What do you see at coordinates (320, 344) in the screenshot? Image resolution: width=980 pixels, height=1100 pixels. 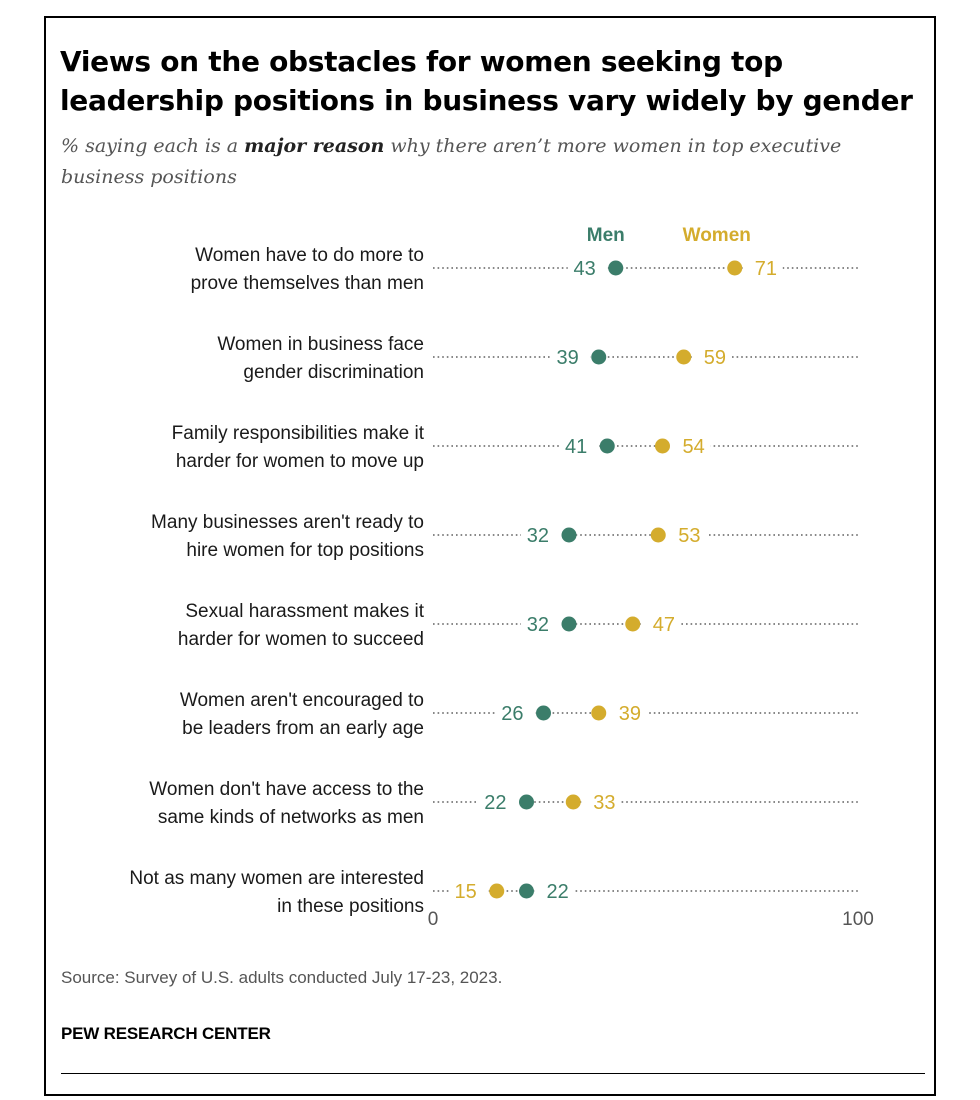 I see `category-label: Women in business face` at bounding box center [320, 344].